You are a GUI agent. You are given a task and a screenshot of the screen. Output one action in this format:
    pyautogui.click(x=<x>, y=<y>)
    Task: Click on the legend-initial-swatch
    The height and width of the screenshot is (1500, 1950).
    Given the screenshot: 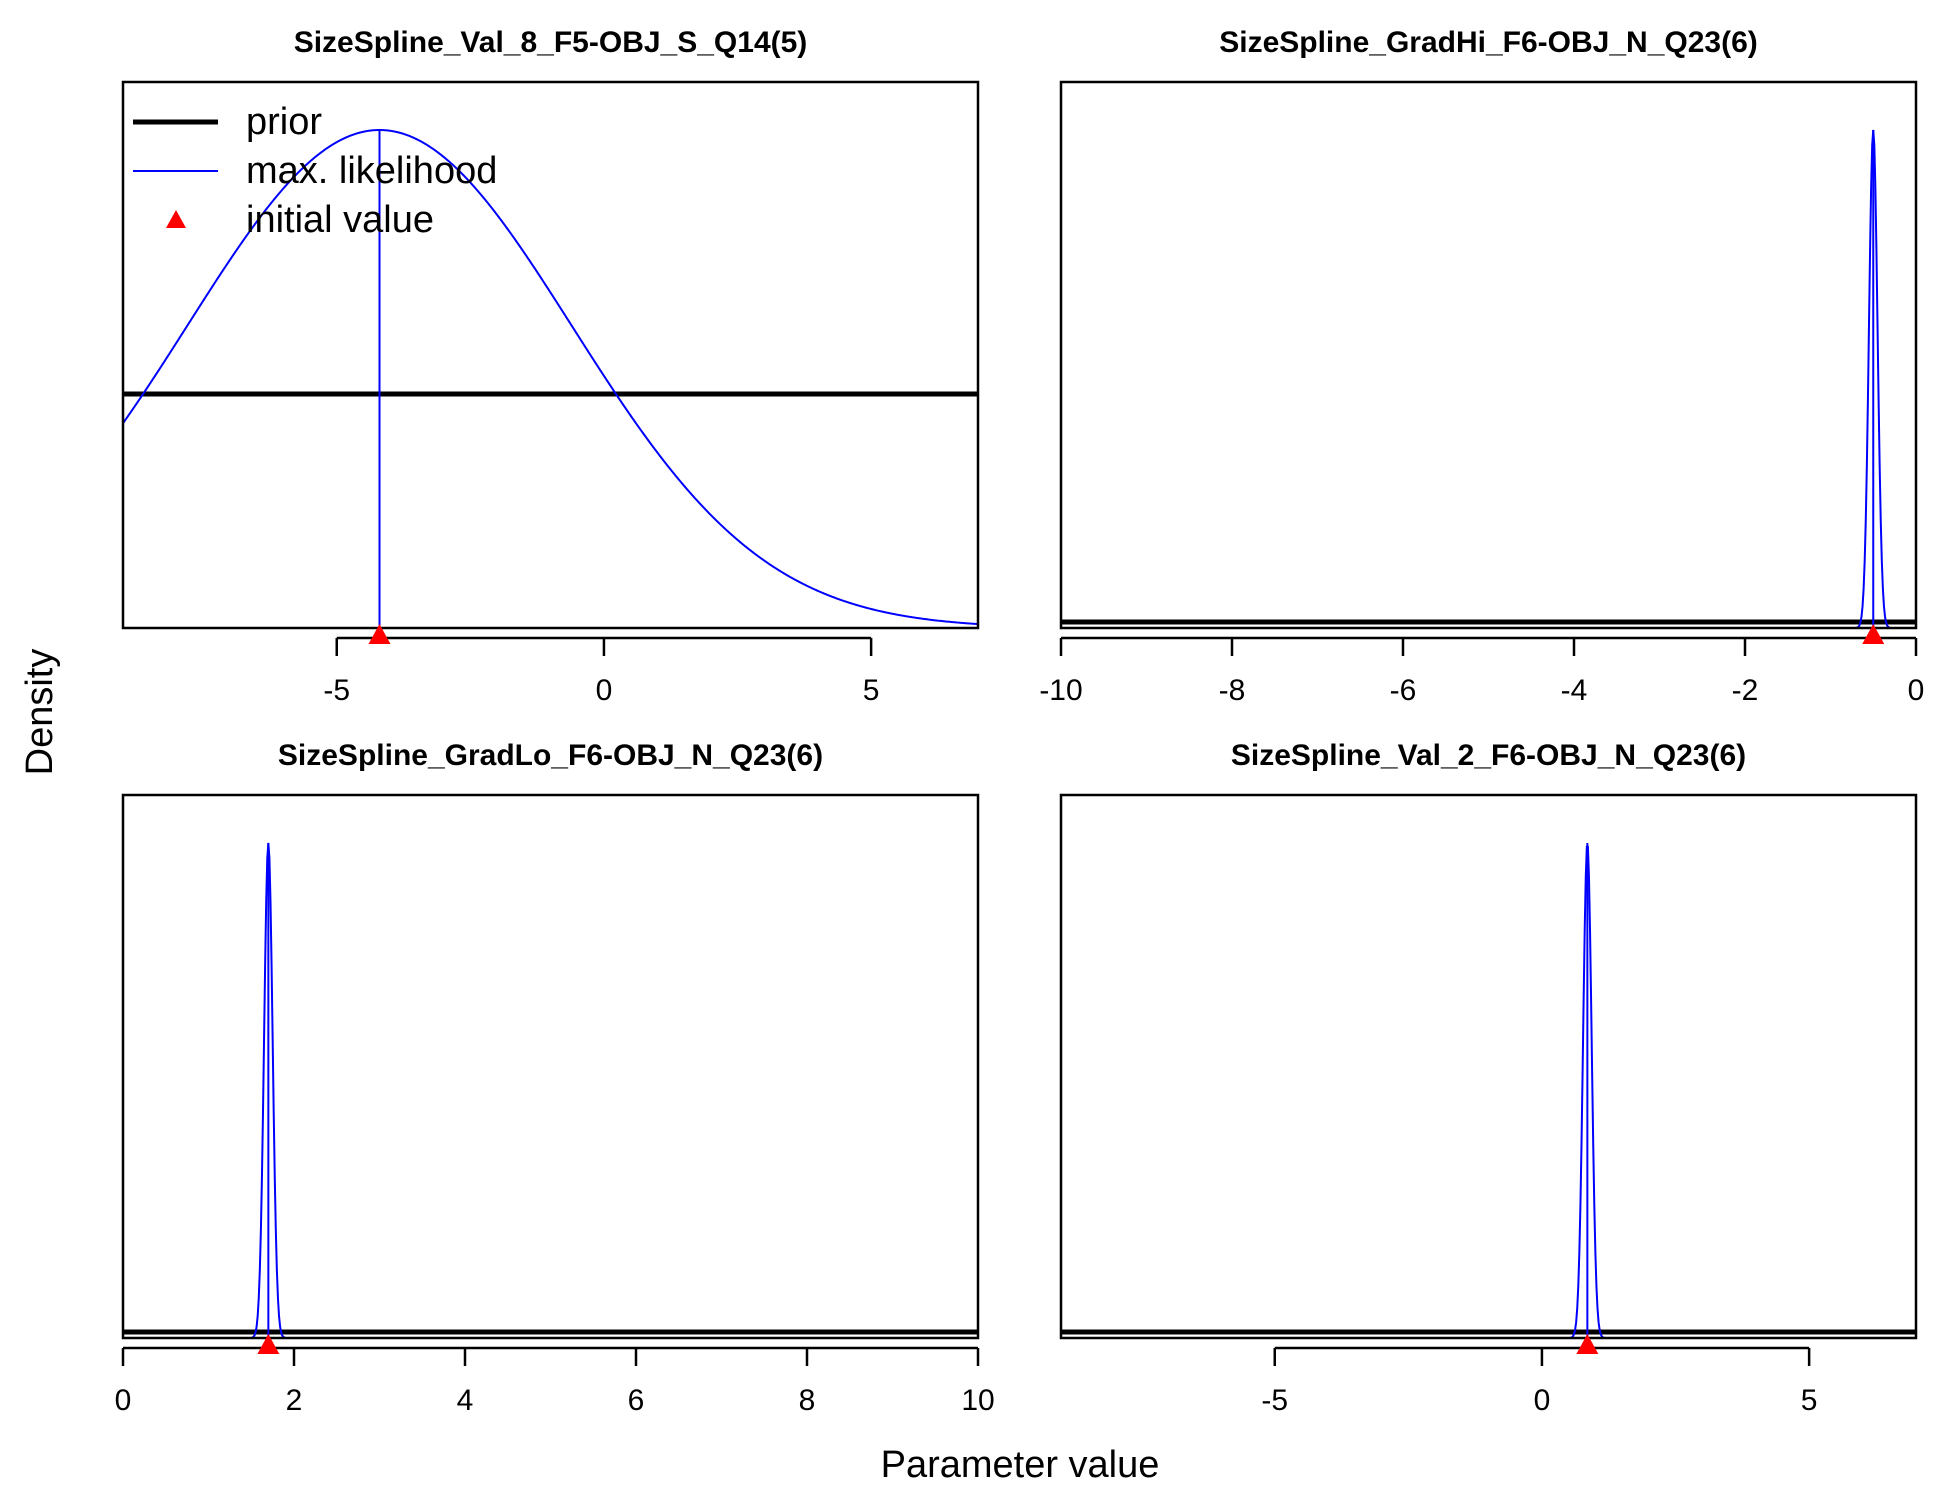 What is the action you would take?
    pyautogui.click(x=176, y=219)
    